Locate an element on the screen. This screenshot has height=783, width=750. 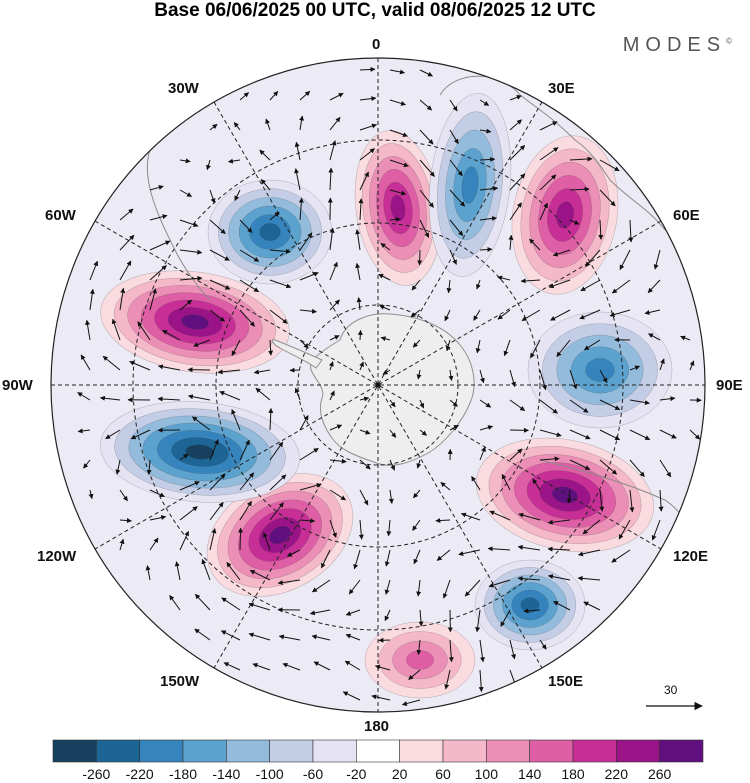
colorbar-tick-label: -140 is located at coordinates (226, 774).